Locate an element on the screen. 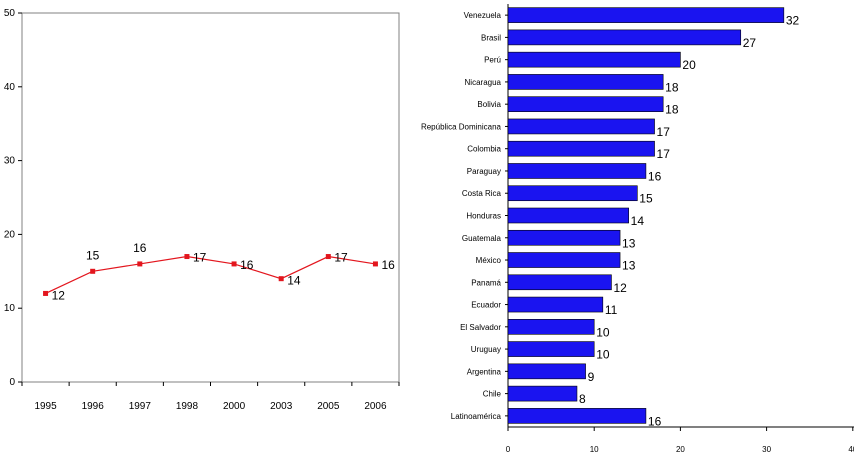 The height and width of the screenshot is (456, 854). x-tick-label: 20 is located at coordinates (680, 449).